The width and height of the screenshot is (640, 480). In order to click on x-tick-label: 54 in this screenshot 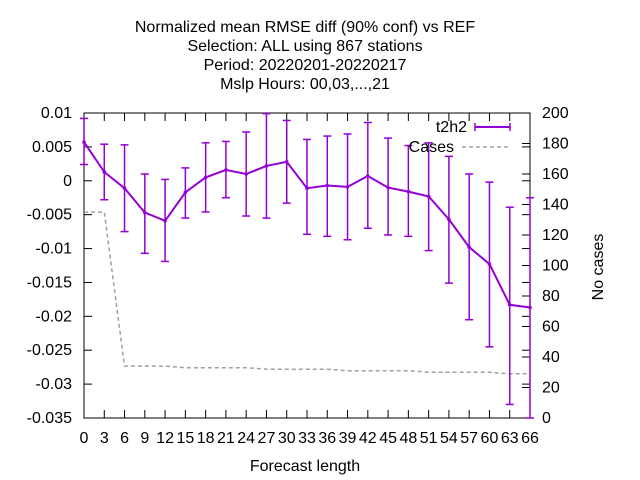, I will do `click(449, 438)`.